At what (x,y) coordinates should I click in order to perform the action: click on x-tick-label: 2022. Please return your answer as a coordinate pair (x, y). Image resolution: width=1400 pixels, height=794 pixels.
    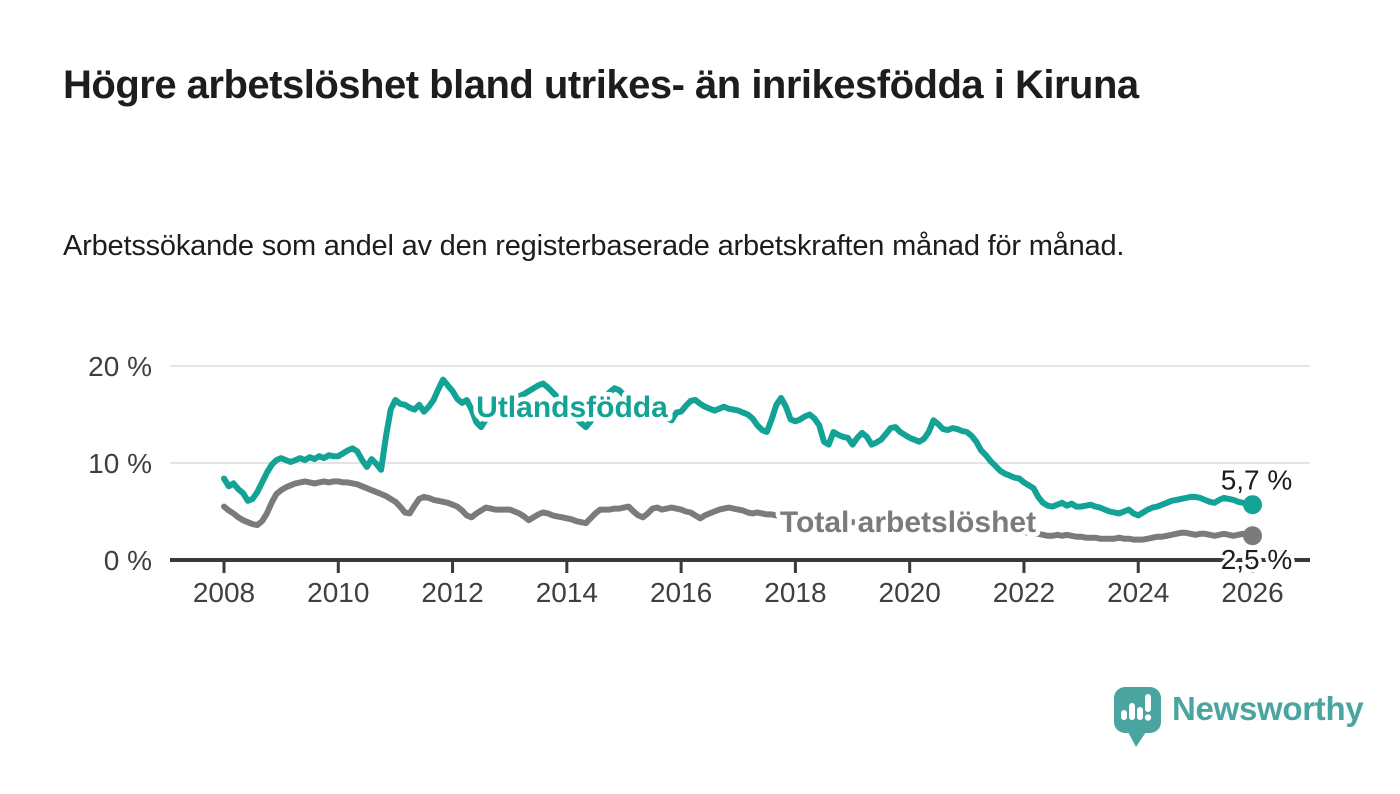
    Looking at the image, I should click on (1024, 592).